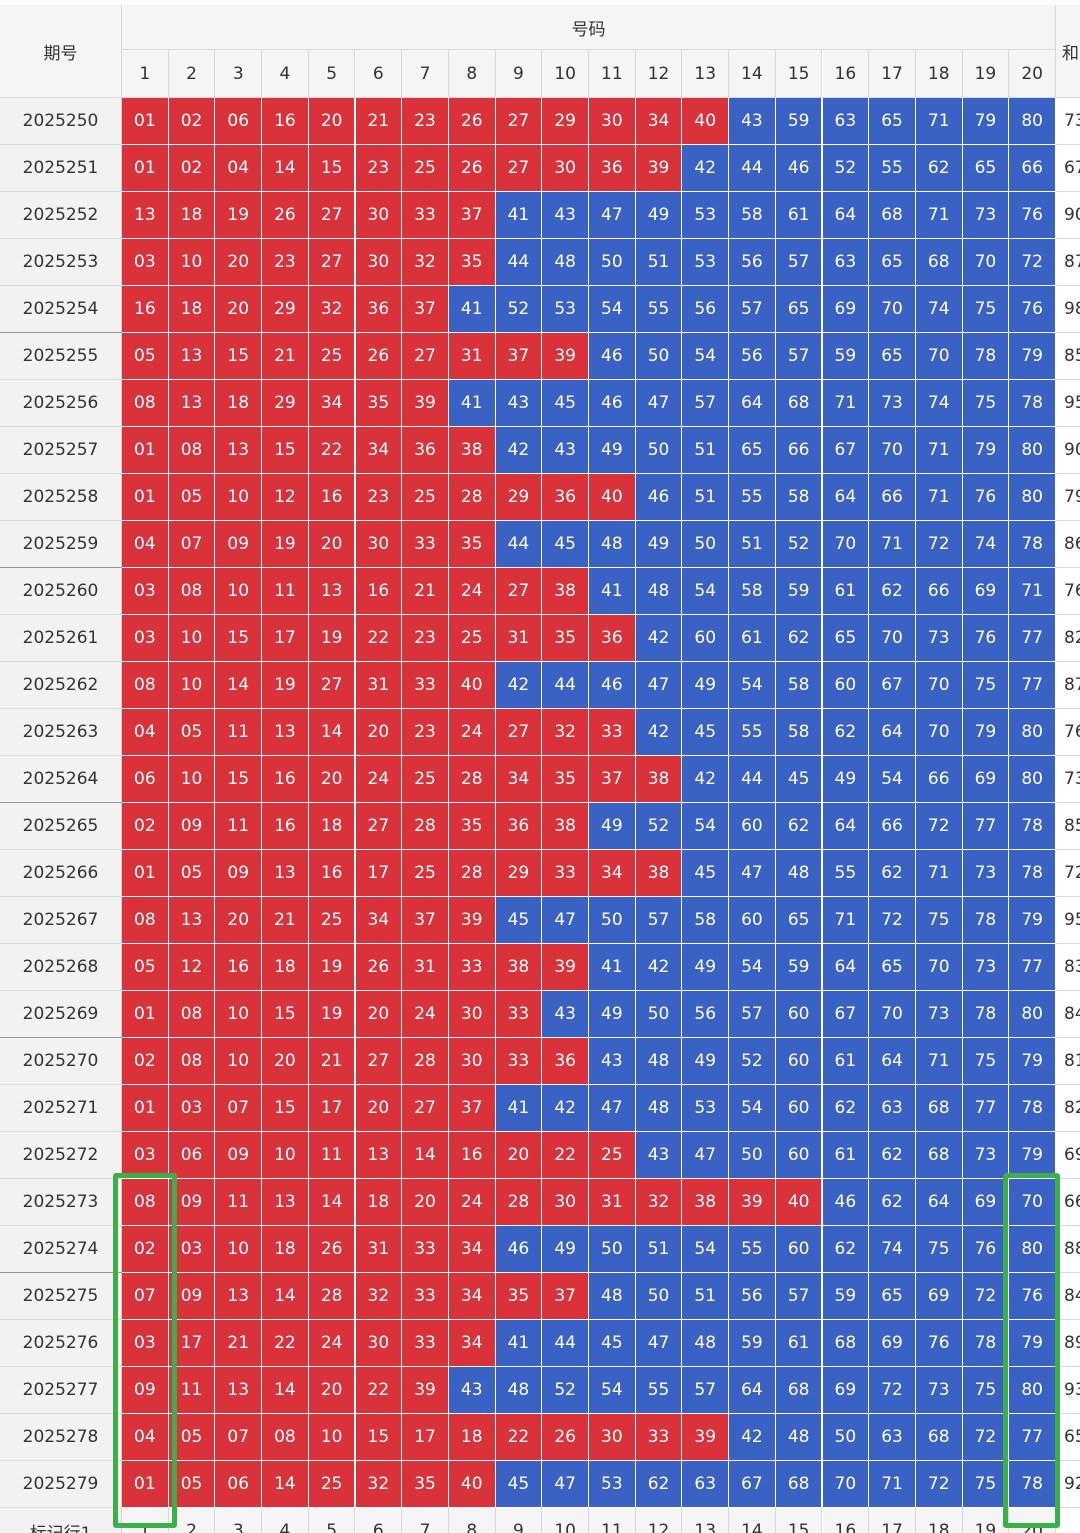 The width and height of the screenshot is (1080, 1533). What do you see at coordinates (472, 544) in the screenshot?
I see `number-cell: 35` at bounding box center [472, 544].